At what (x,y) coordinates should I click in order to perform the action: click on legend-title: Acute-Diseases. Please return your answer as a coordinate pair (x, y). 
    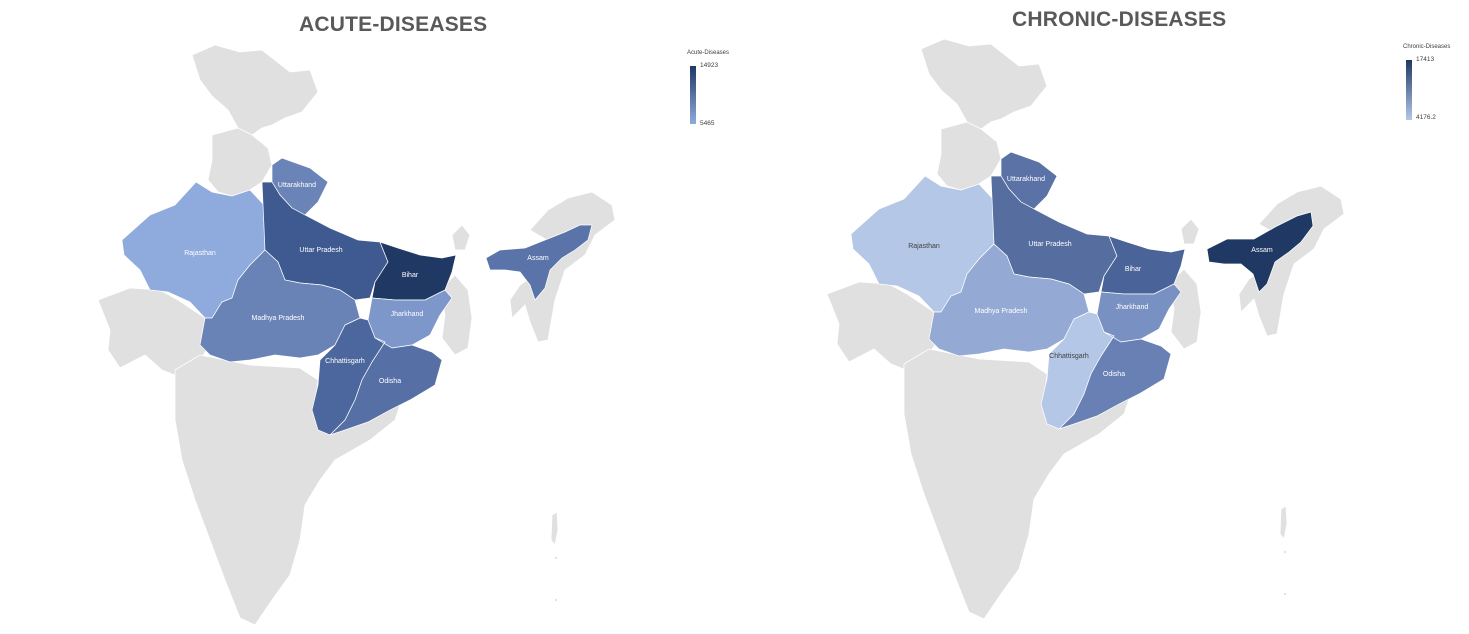
    Looking at the image, I should click on (708, 53).